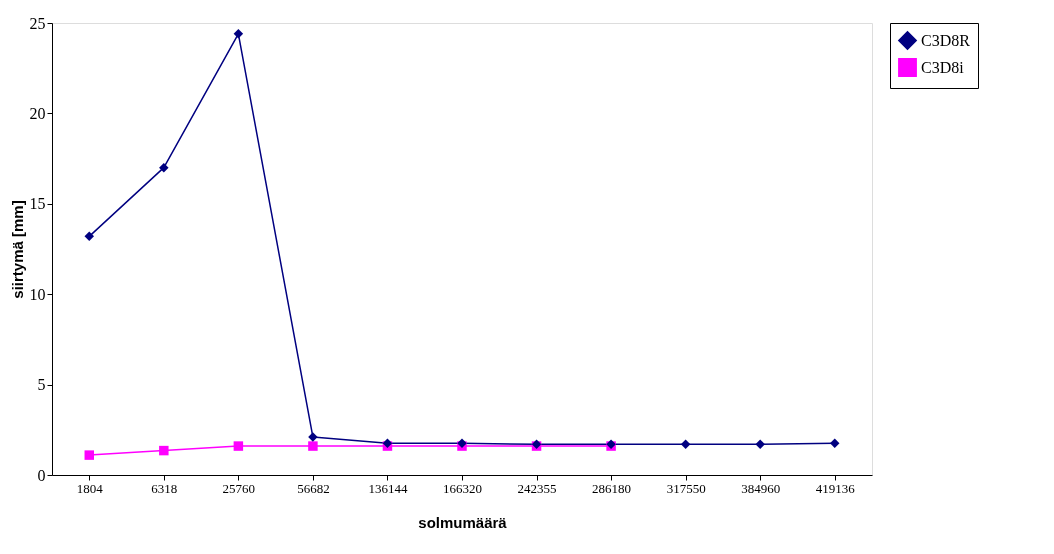 Image resolution: width=1054 pixels, height=554 pixels. Describe the element at coordinates (164, 488) in the screenshot. I see `x-tick-label: 6318` at that location.